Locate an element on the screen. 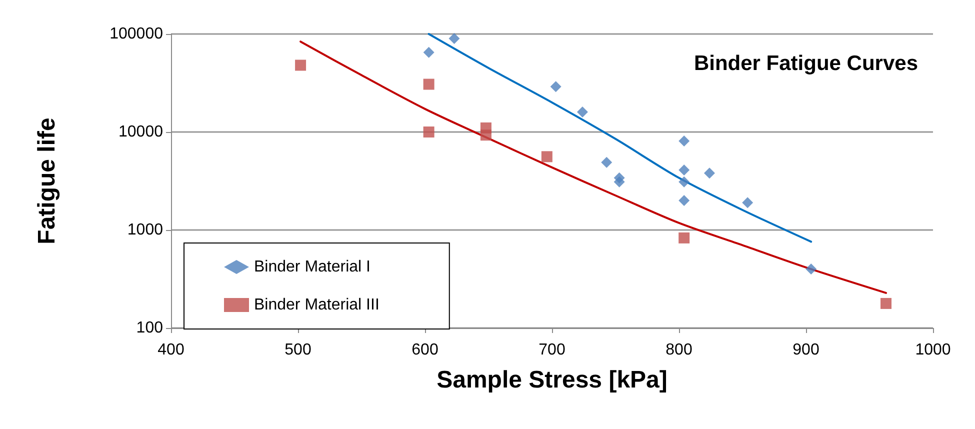  x-axis-title: Sample Stress [kPa] is located at coordinates (552, 380).